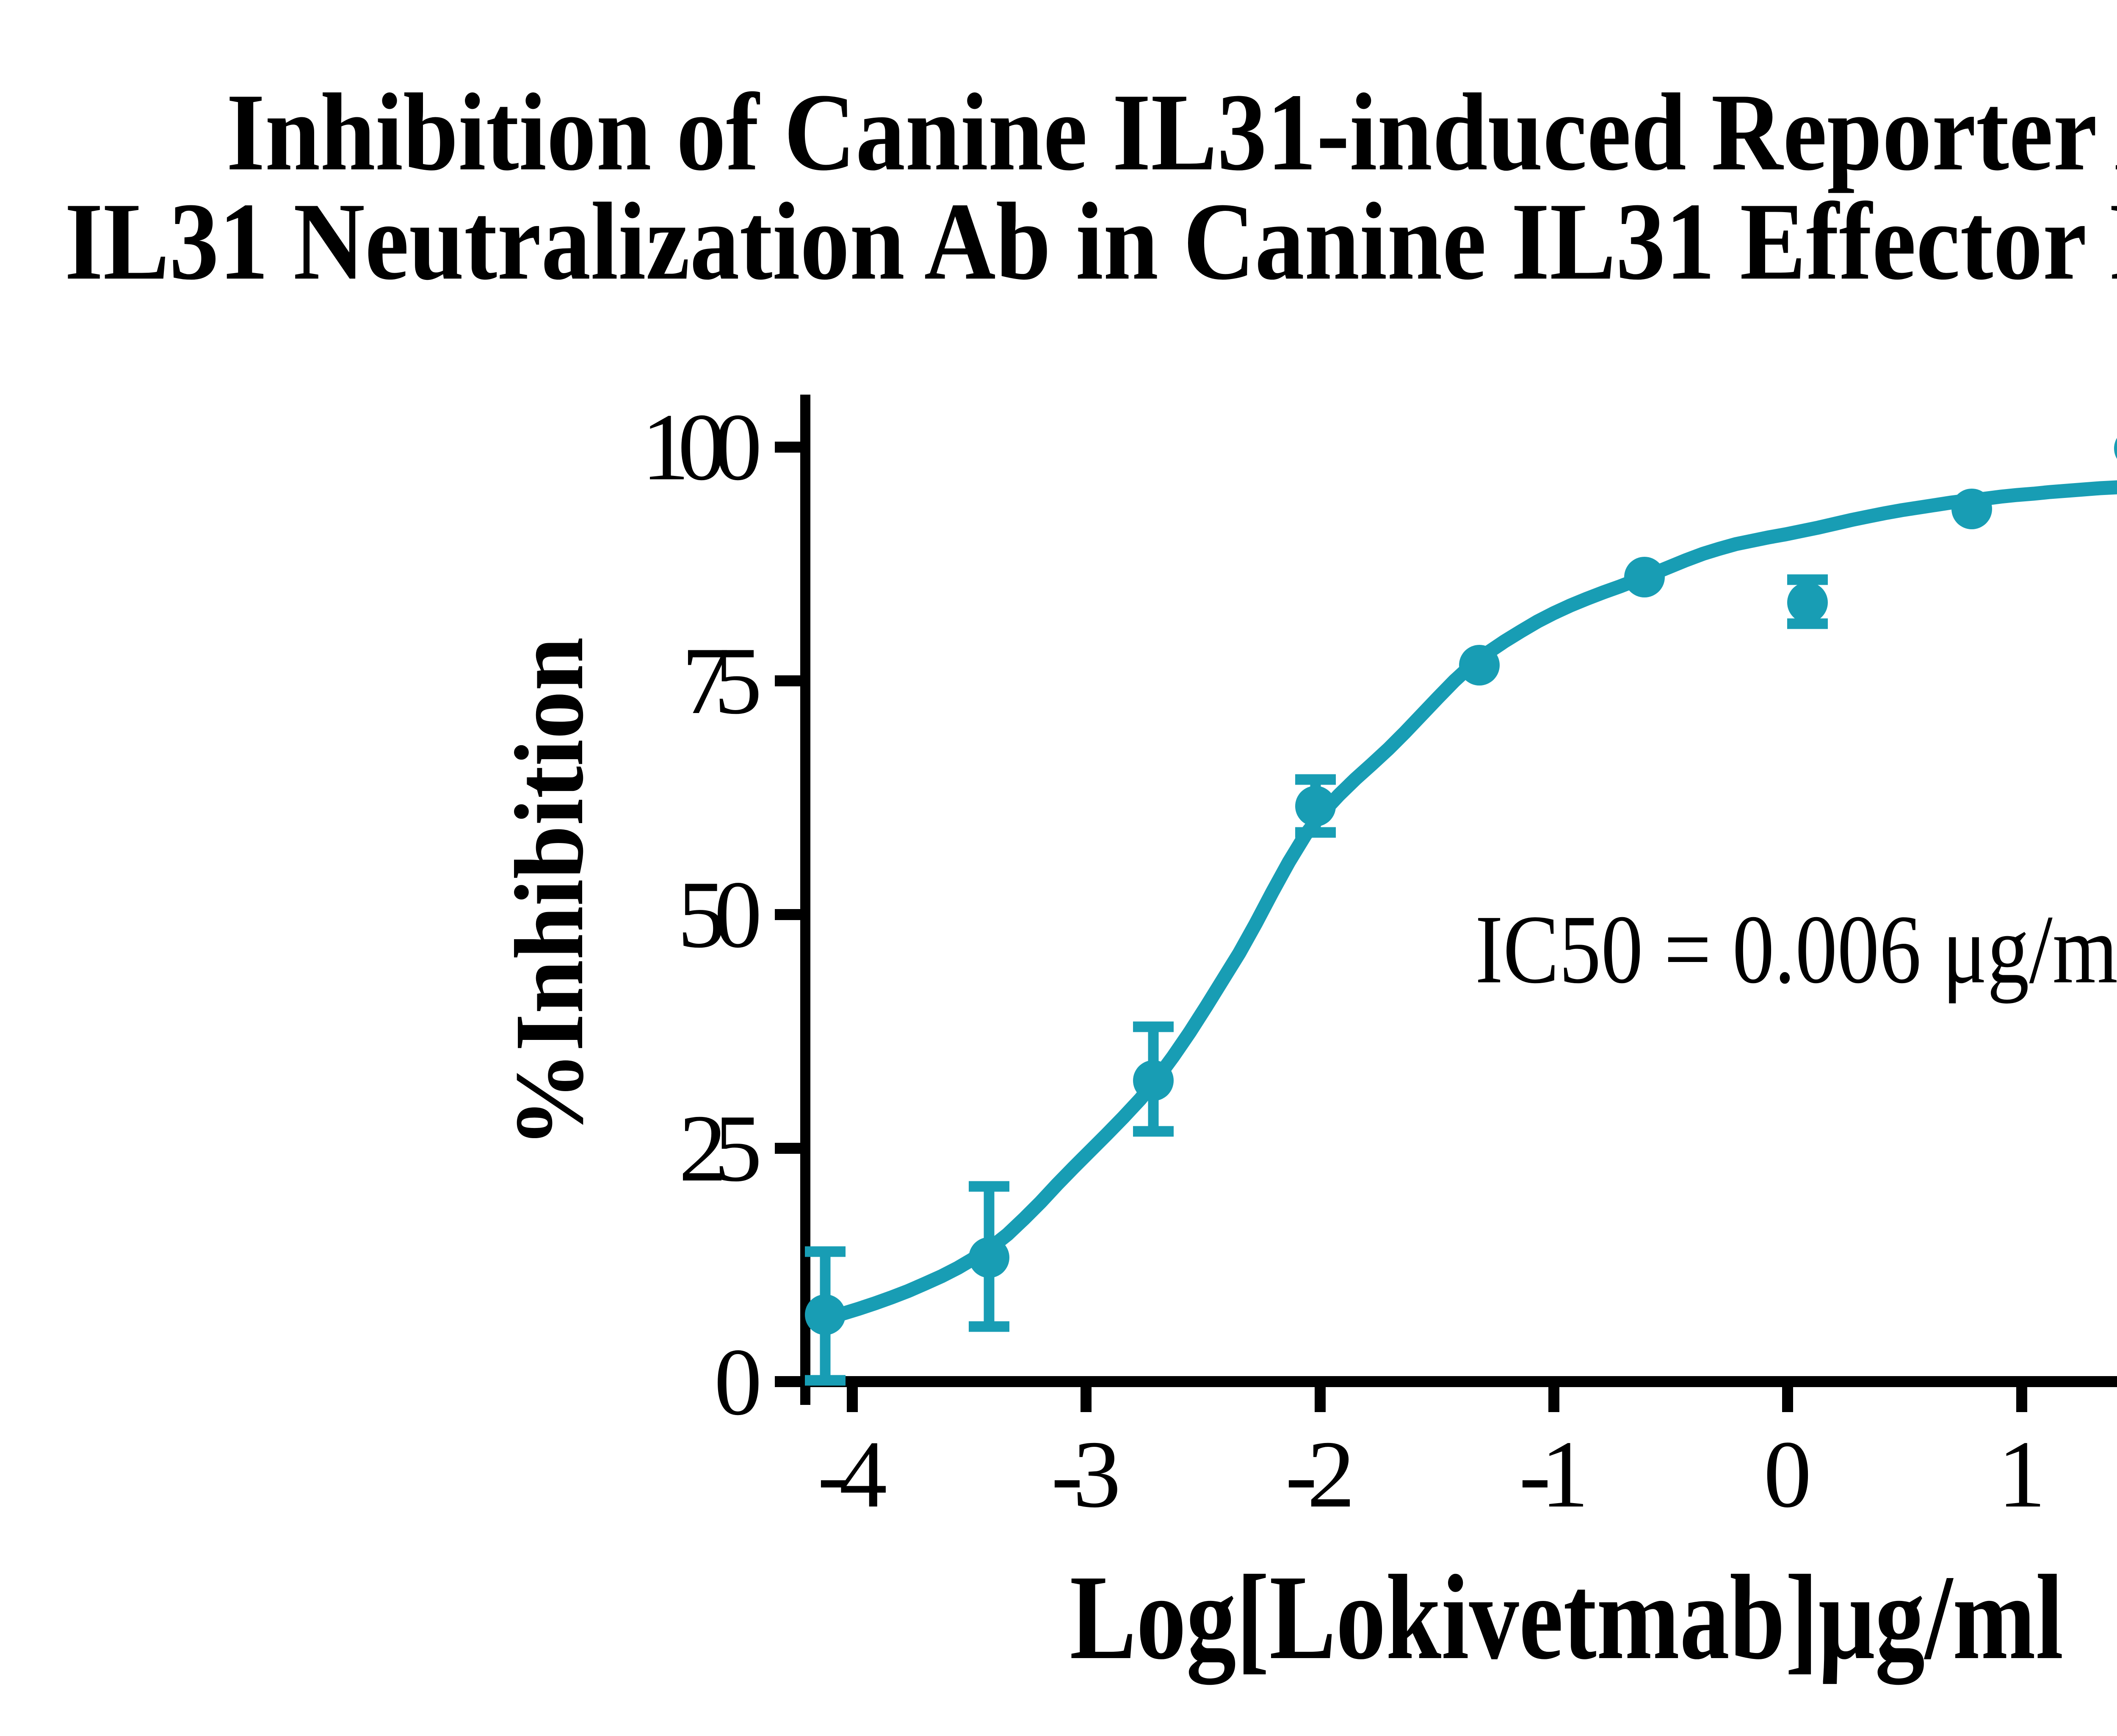 Image resolution: width=2117 pixels, height=1736 pixels. Describe the element at coordinates (722, 681) in the screenshot. I see `svg-text: 75` at that location.